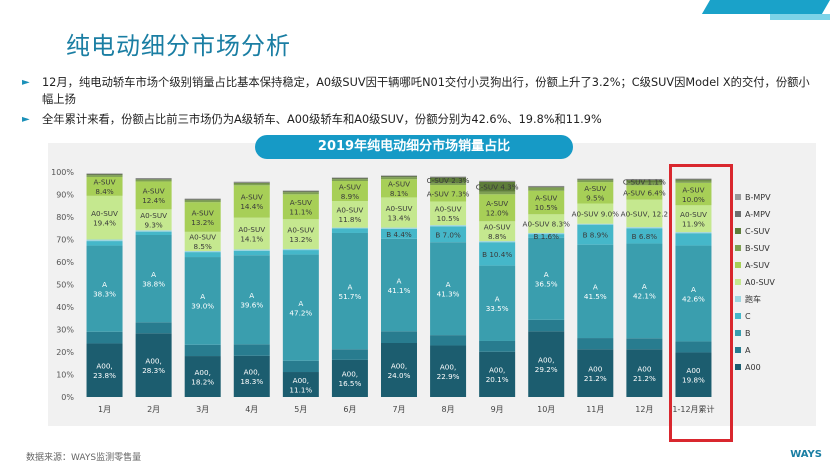 The image size is (830, 467). Describe the element at coordinates (693, 194) in the screenshot. I see `data-label: A-SUV 10.0%` at that location.